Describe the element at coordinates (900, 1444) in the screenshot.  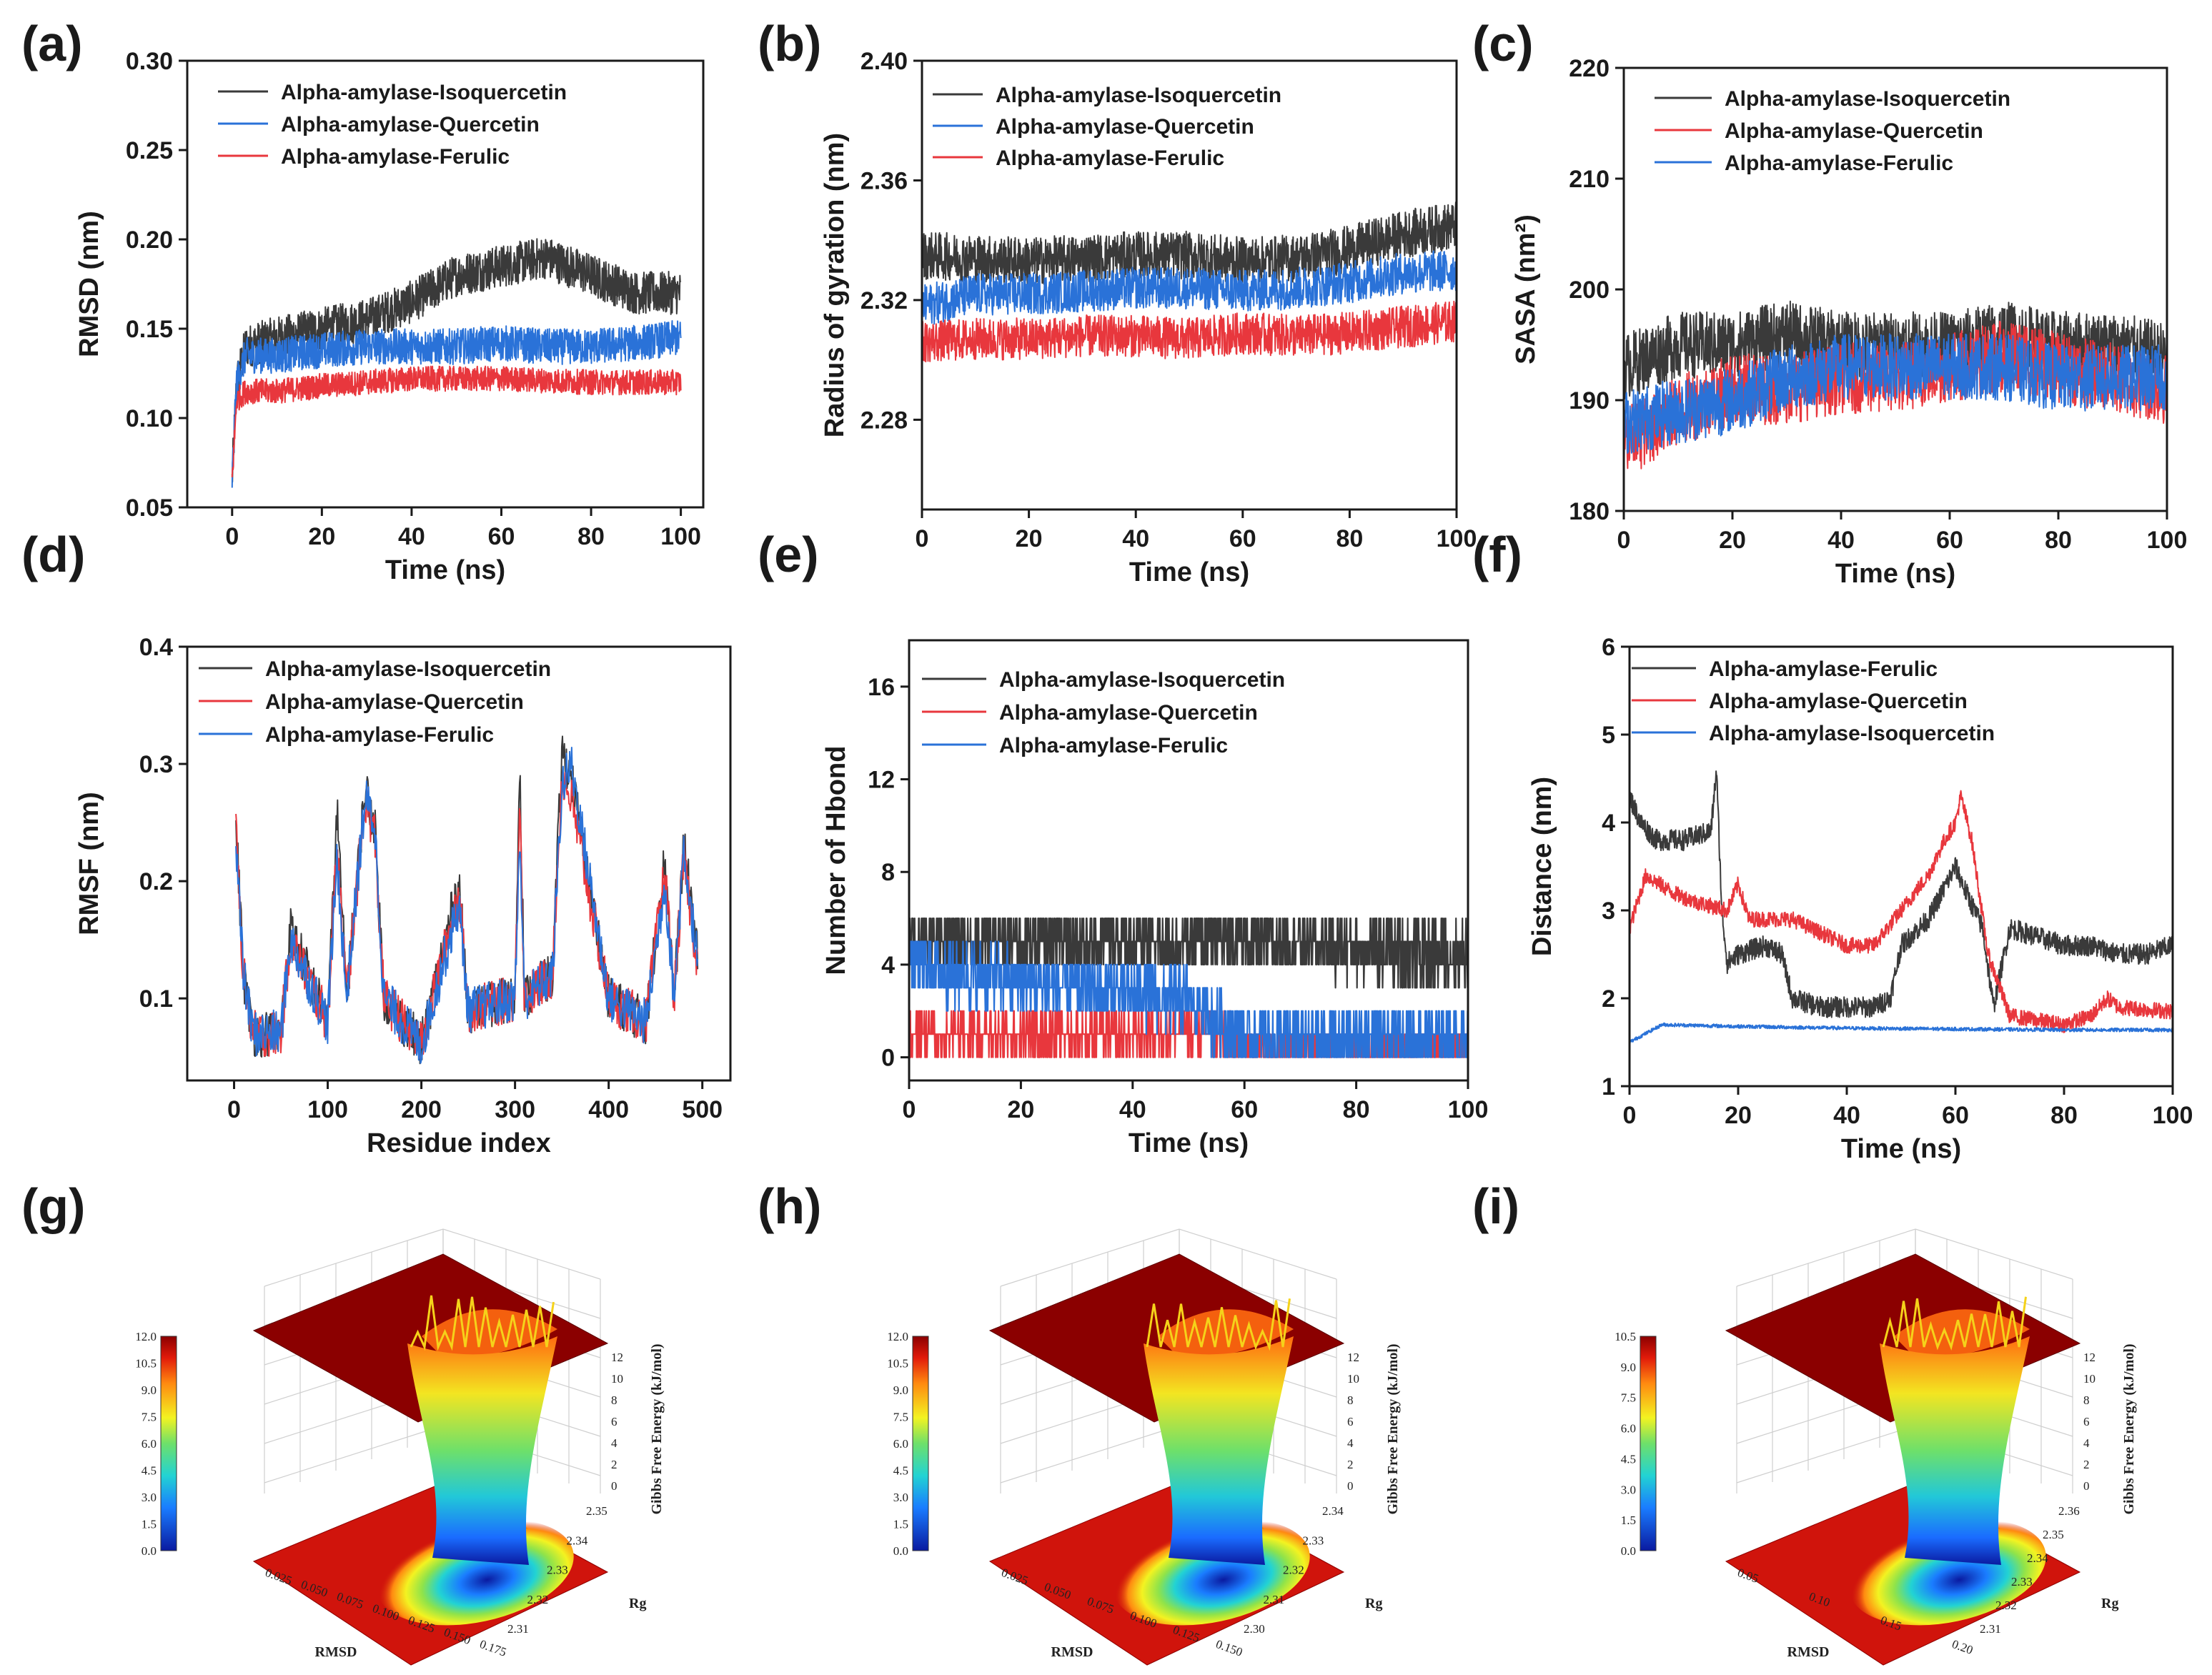
I see `colorbar-tick-h-4: 6.0` at that location.